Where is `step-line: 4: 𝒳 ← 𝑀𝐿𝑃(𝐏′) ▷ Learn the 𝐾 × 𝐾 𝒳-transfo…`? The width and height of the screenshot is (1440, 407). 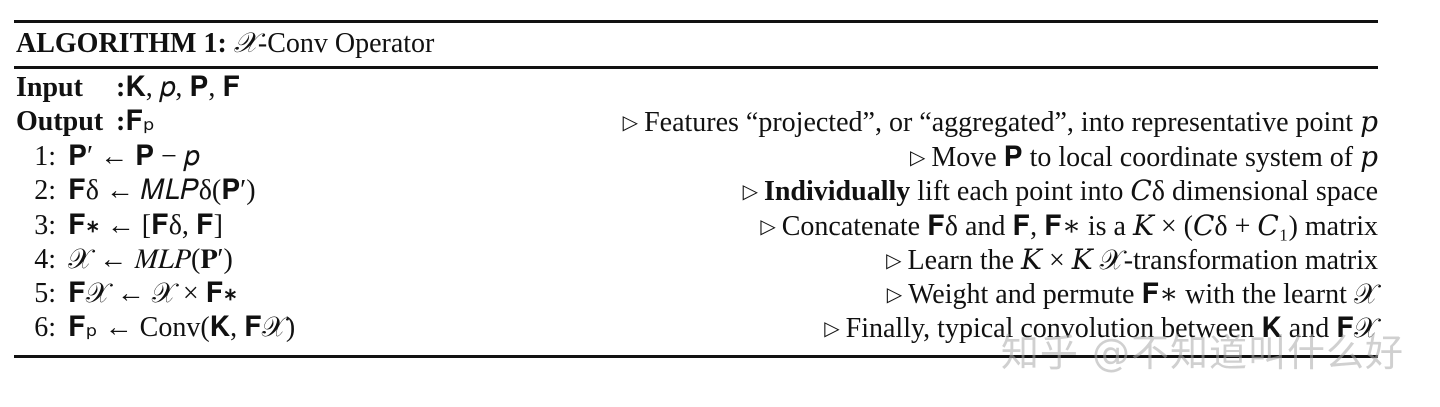
step-line: 4: 𝒳 ← 𝑀𝐿𝑃(𝐏′) ▷ Learn the 𝐾 × 𝐾 𝒳-transfo… is located at coordinates (697, 260).